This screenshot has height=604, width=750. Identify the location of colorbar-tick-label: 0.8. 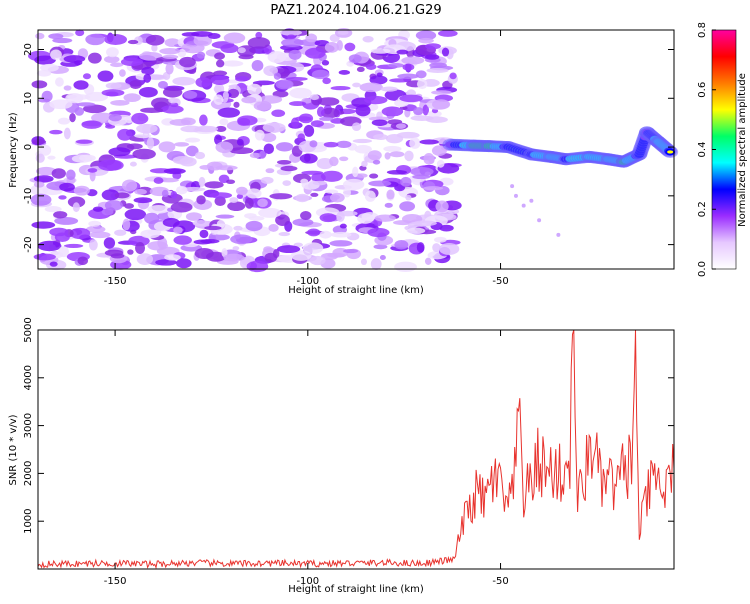
(702, 30).